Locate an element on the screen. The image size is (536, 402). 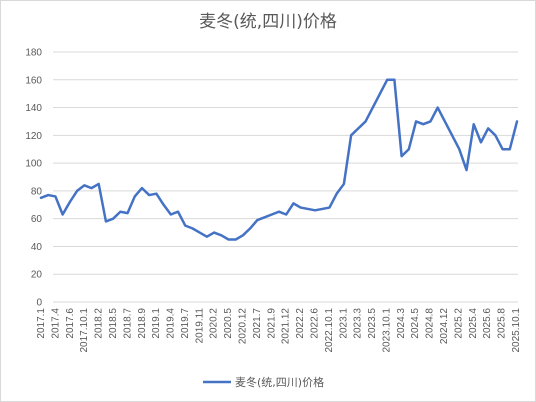
y-tick-label: 80 is located at coordinates (37, 191).